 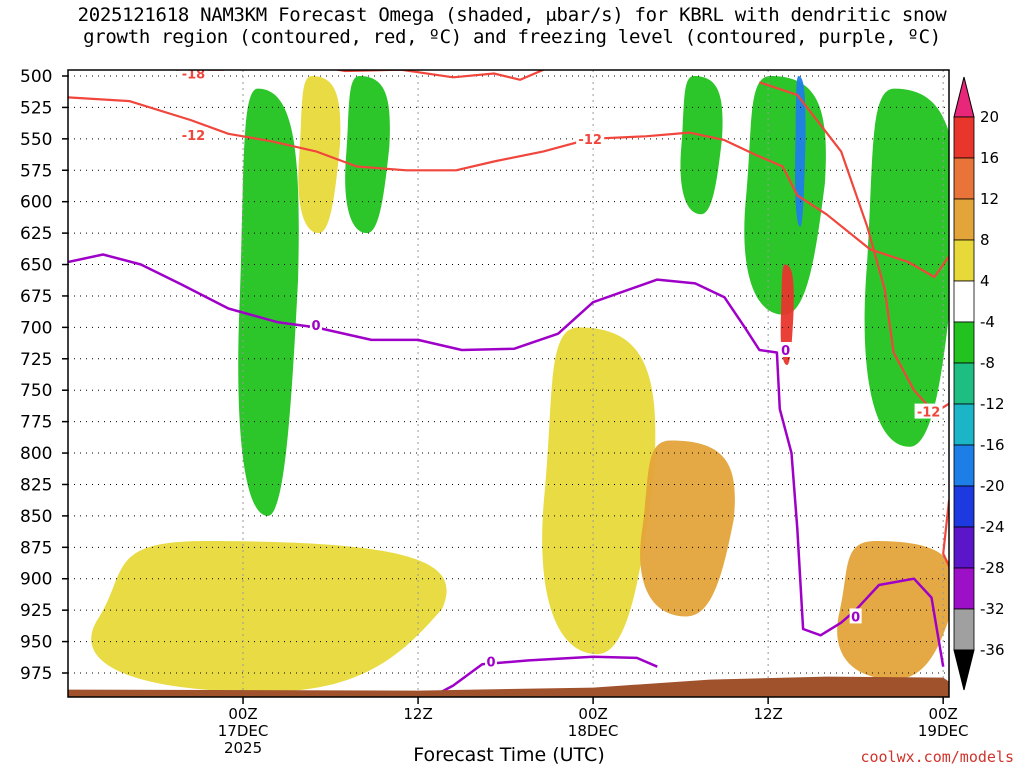 I want to click on ground-terrain, so click(x=508, y=686).